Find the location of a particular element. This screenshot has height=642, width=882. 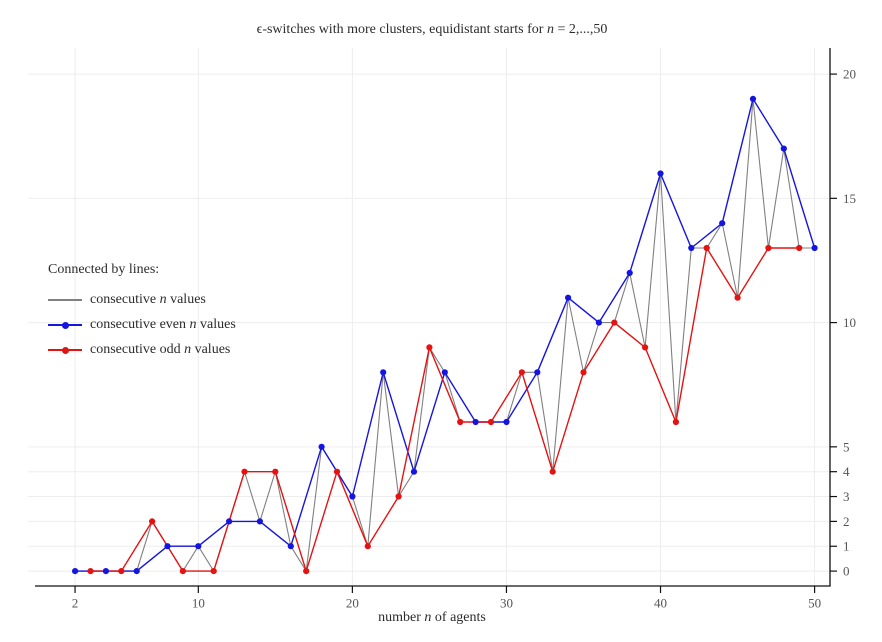

x-tick-label: 20 is located at coordinates (352, 603).